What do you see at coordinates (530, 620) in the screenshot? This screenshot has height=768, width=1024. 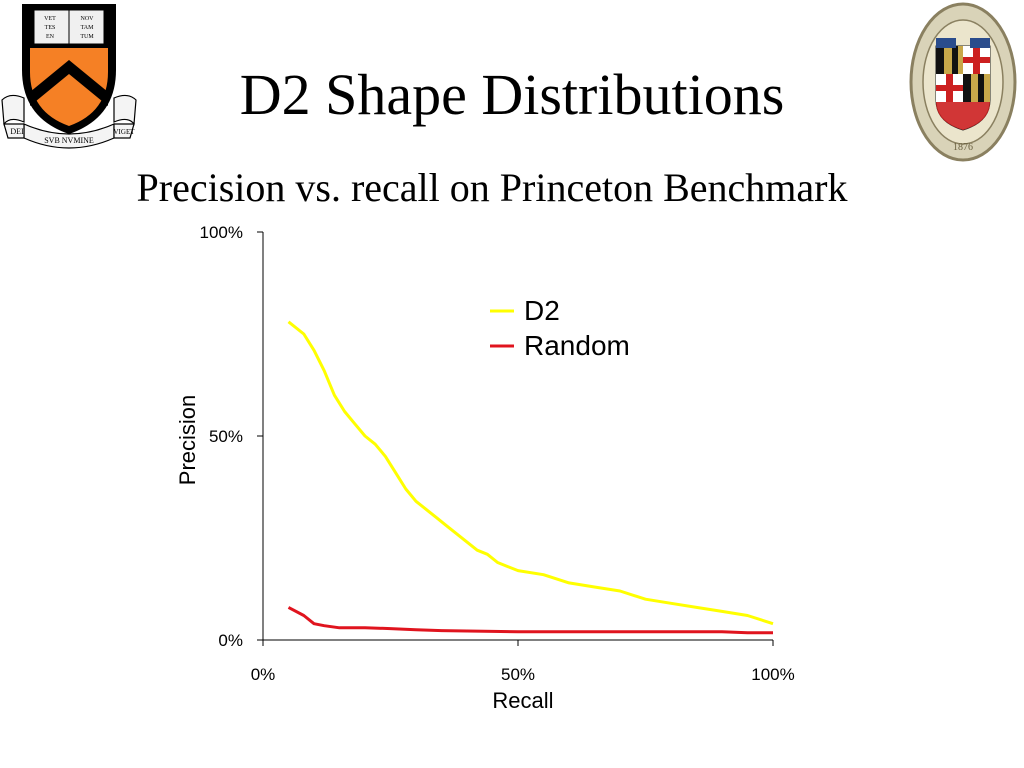 I see `series-line-random` at bounding box center [530, 620].